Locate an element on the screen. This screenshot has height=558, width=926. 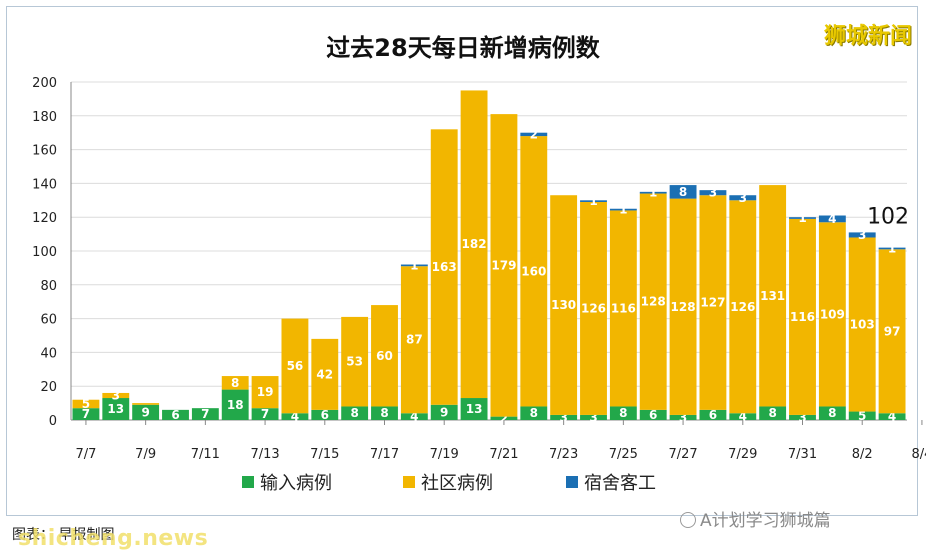
x-tick-label: 7/7 is located at coordinates (85, 454).